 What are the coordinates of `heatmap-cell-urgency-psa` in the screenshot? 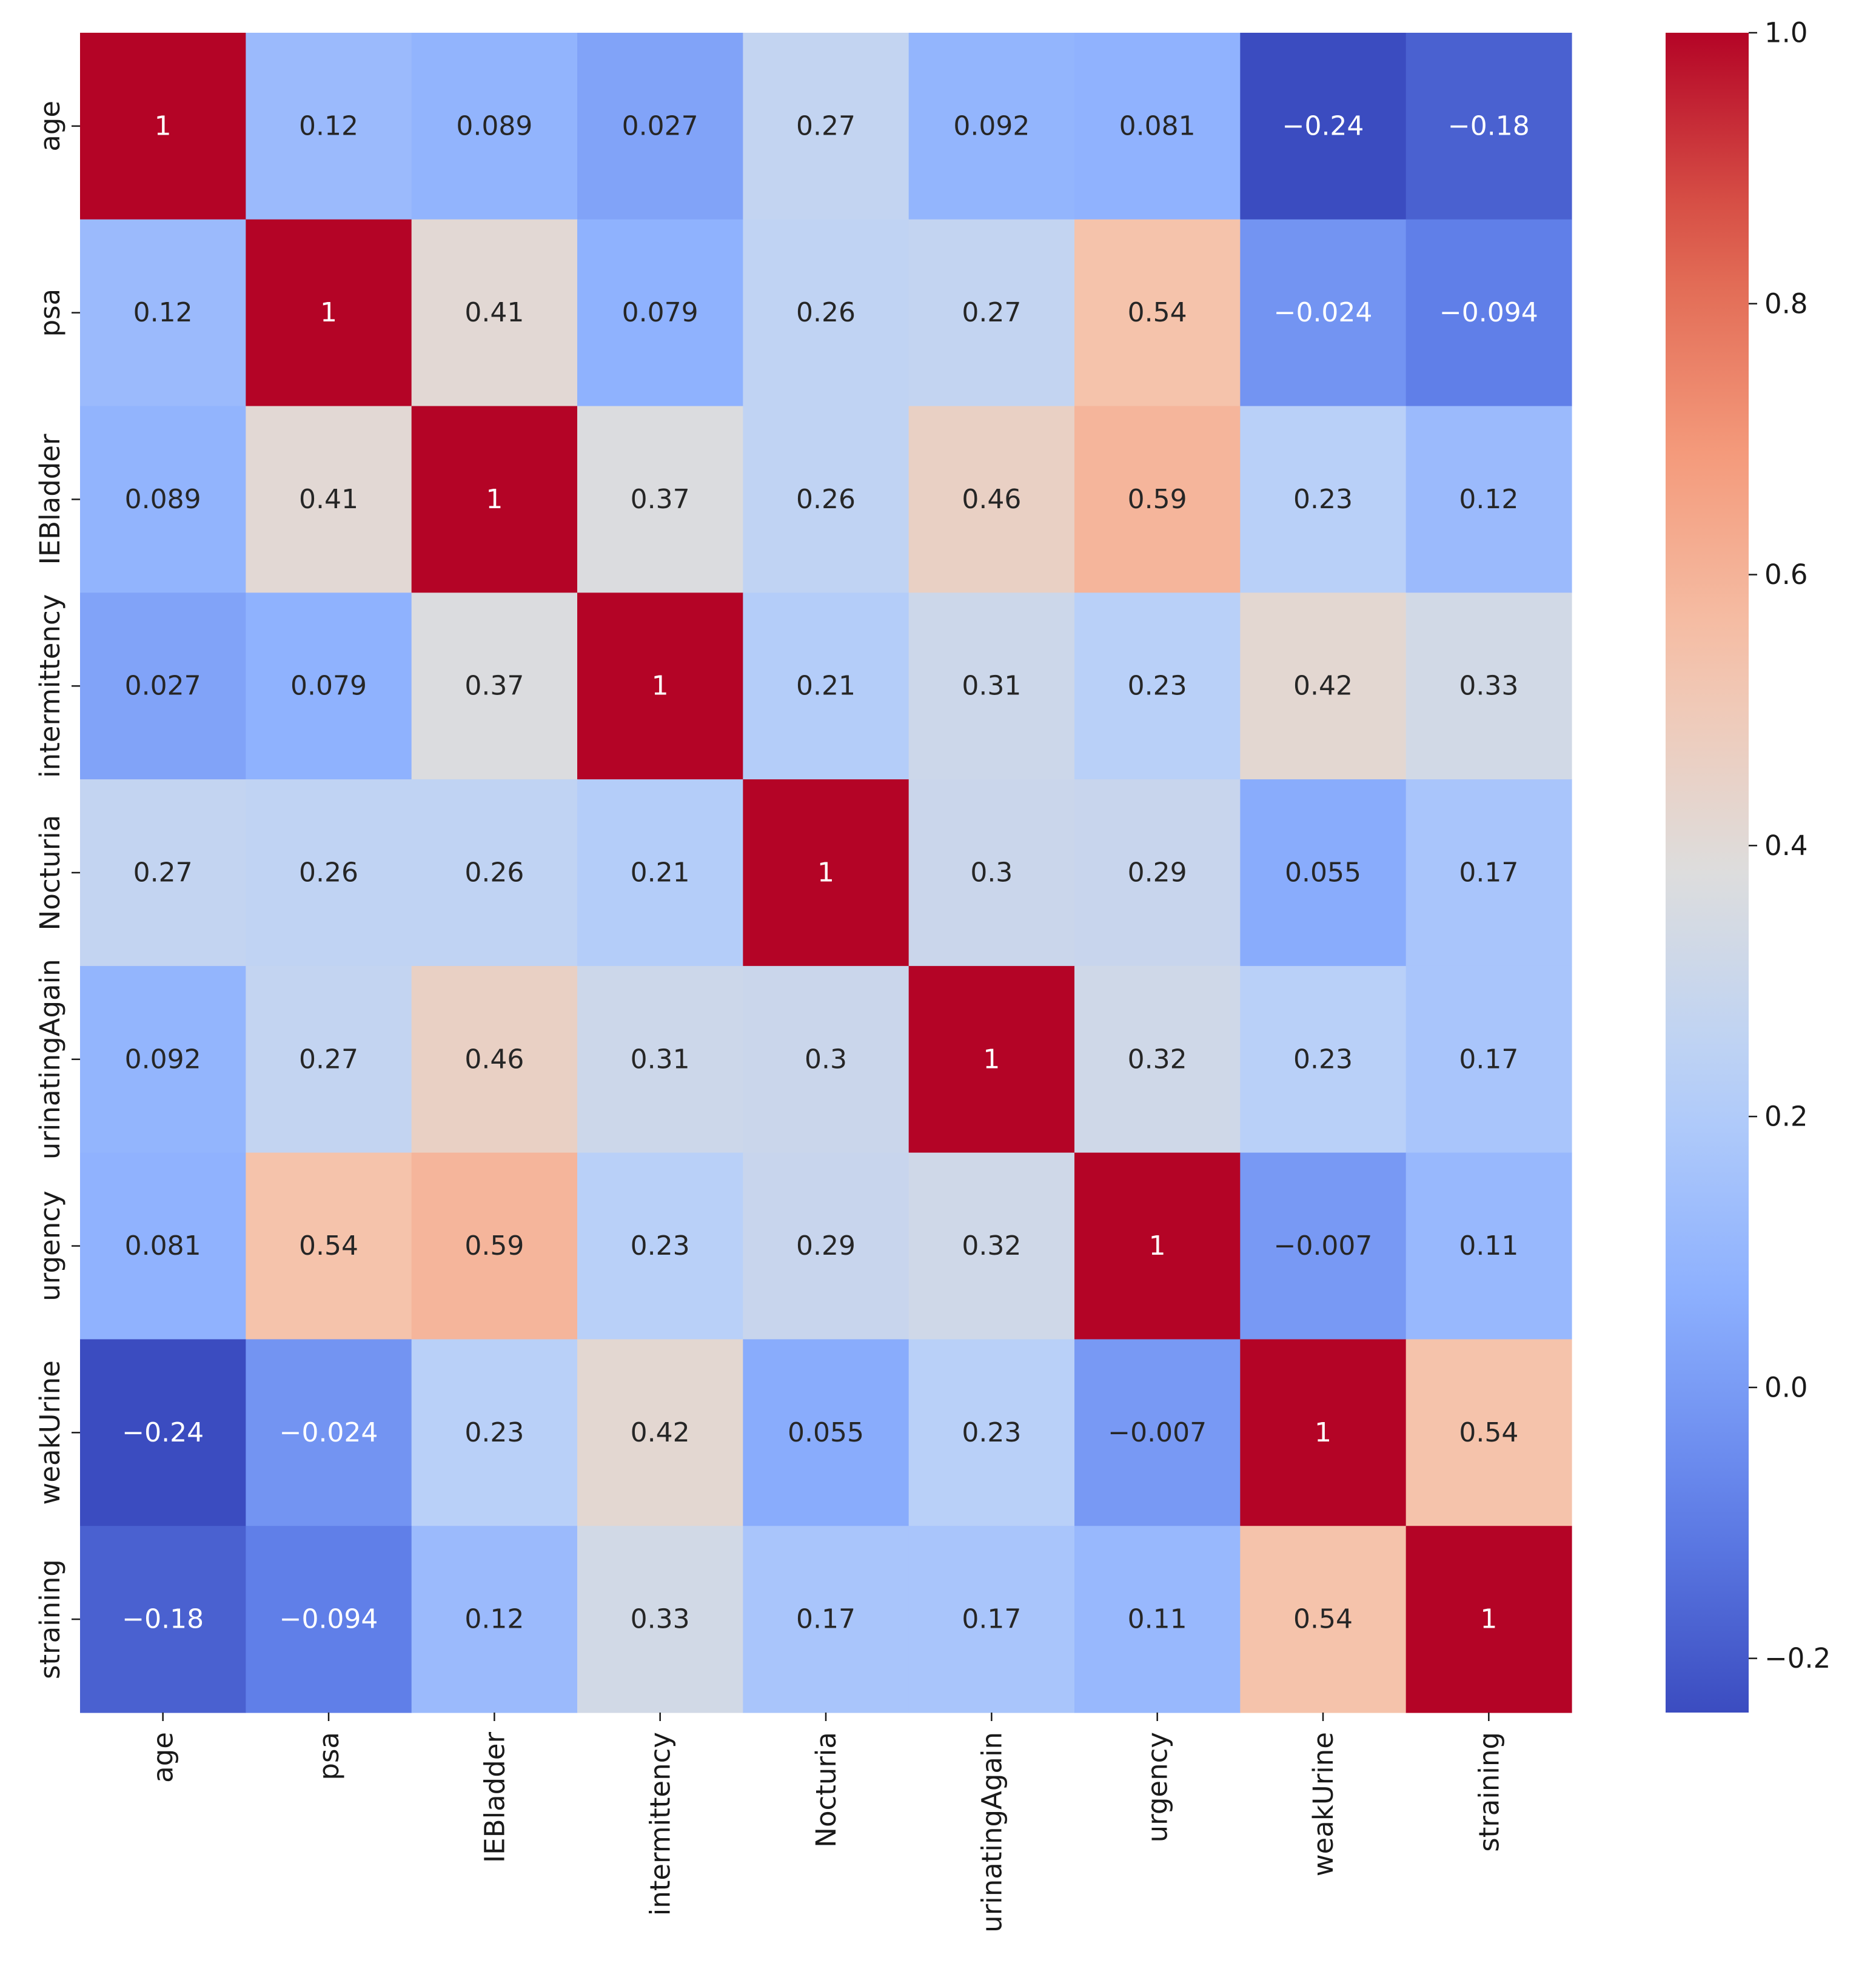 It's located at (329, 1246).